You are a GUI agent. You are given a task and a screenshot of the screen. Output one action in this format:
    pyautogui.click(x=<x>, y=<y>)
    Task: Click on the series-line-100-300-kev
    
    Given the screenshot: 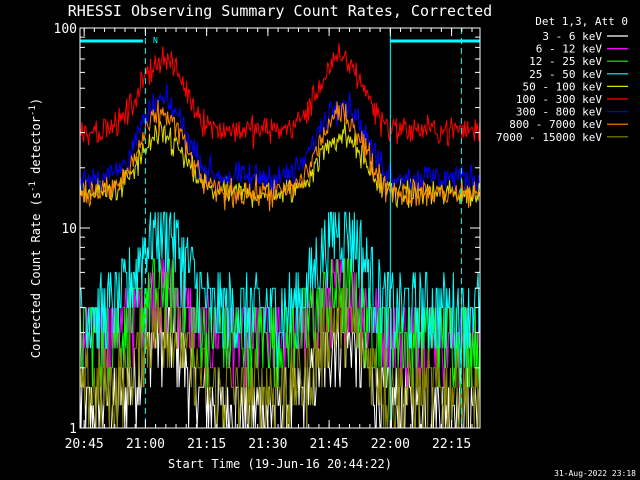 What is the action you would take?
    pyautogui.click(x=280, y=96)
    